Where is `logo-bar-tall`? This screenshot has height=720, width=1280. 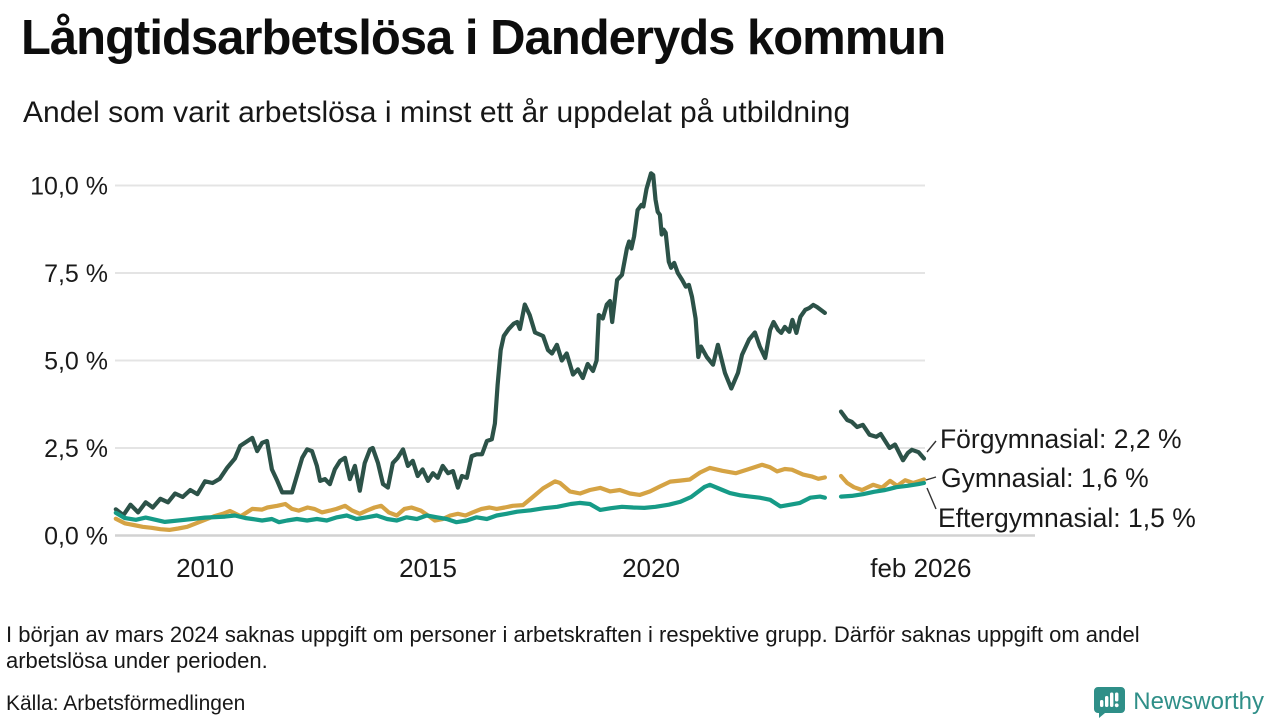 logo-bar-tall is located at coordinates (1112, 699).